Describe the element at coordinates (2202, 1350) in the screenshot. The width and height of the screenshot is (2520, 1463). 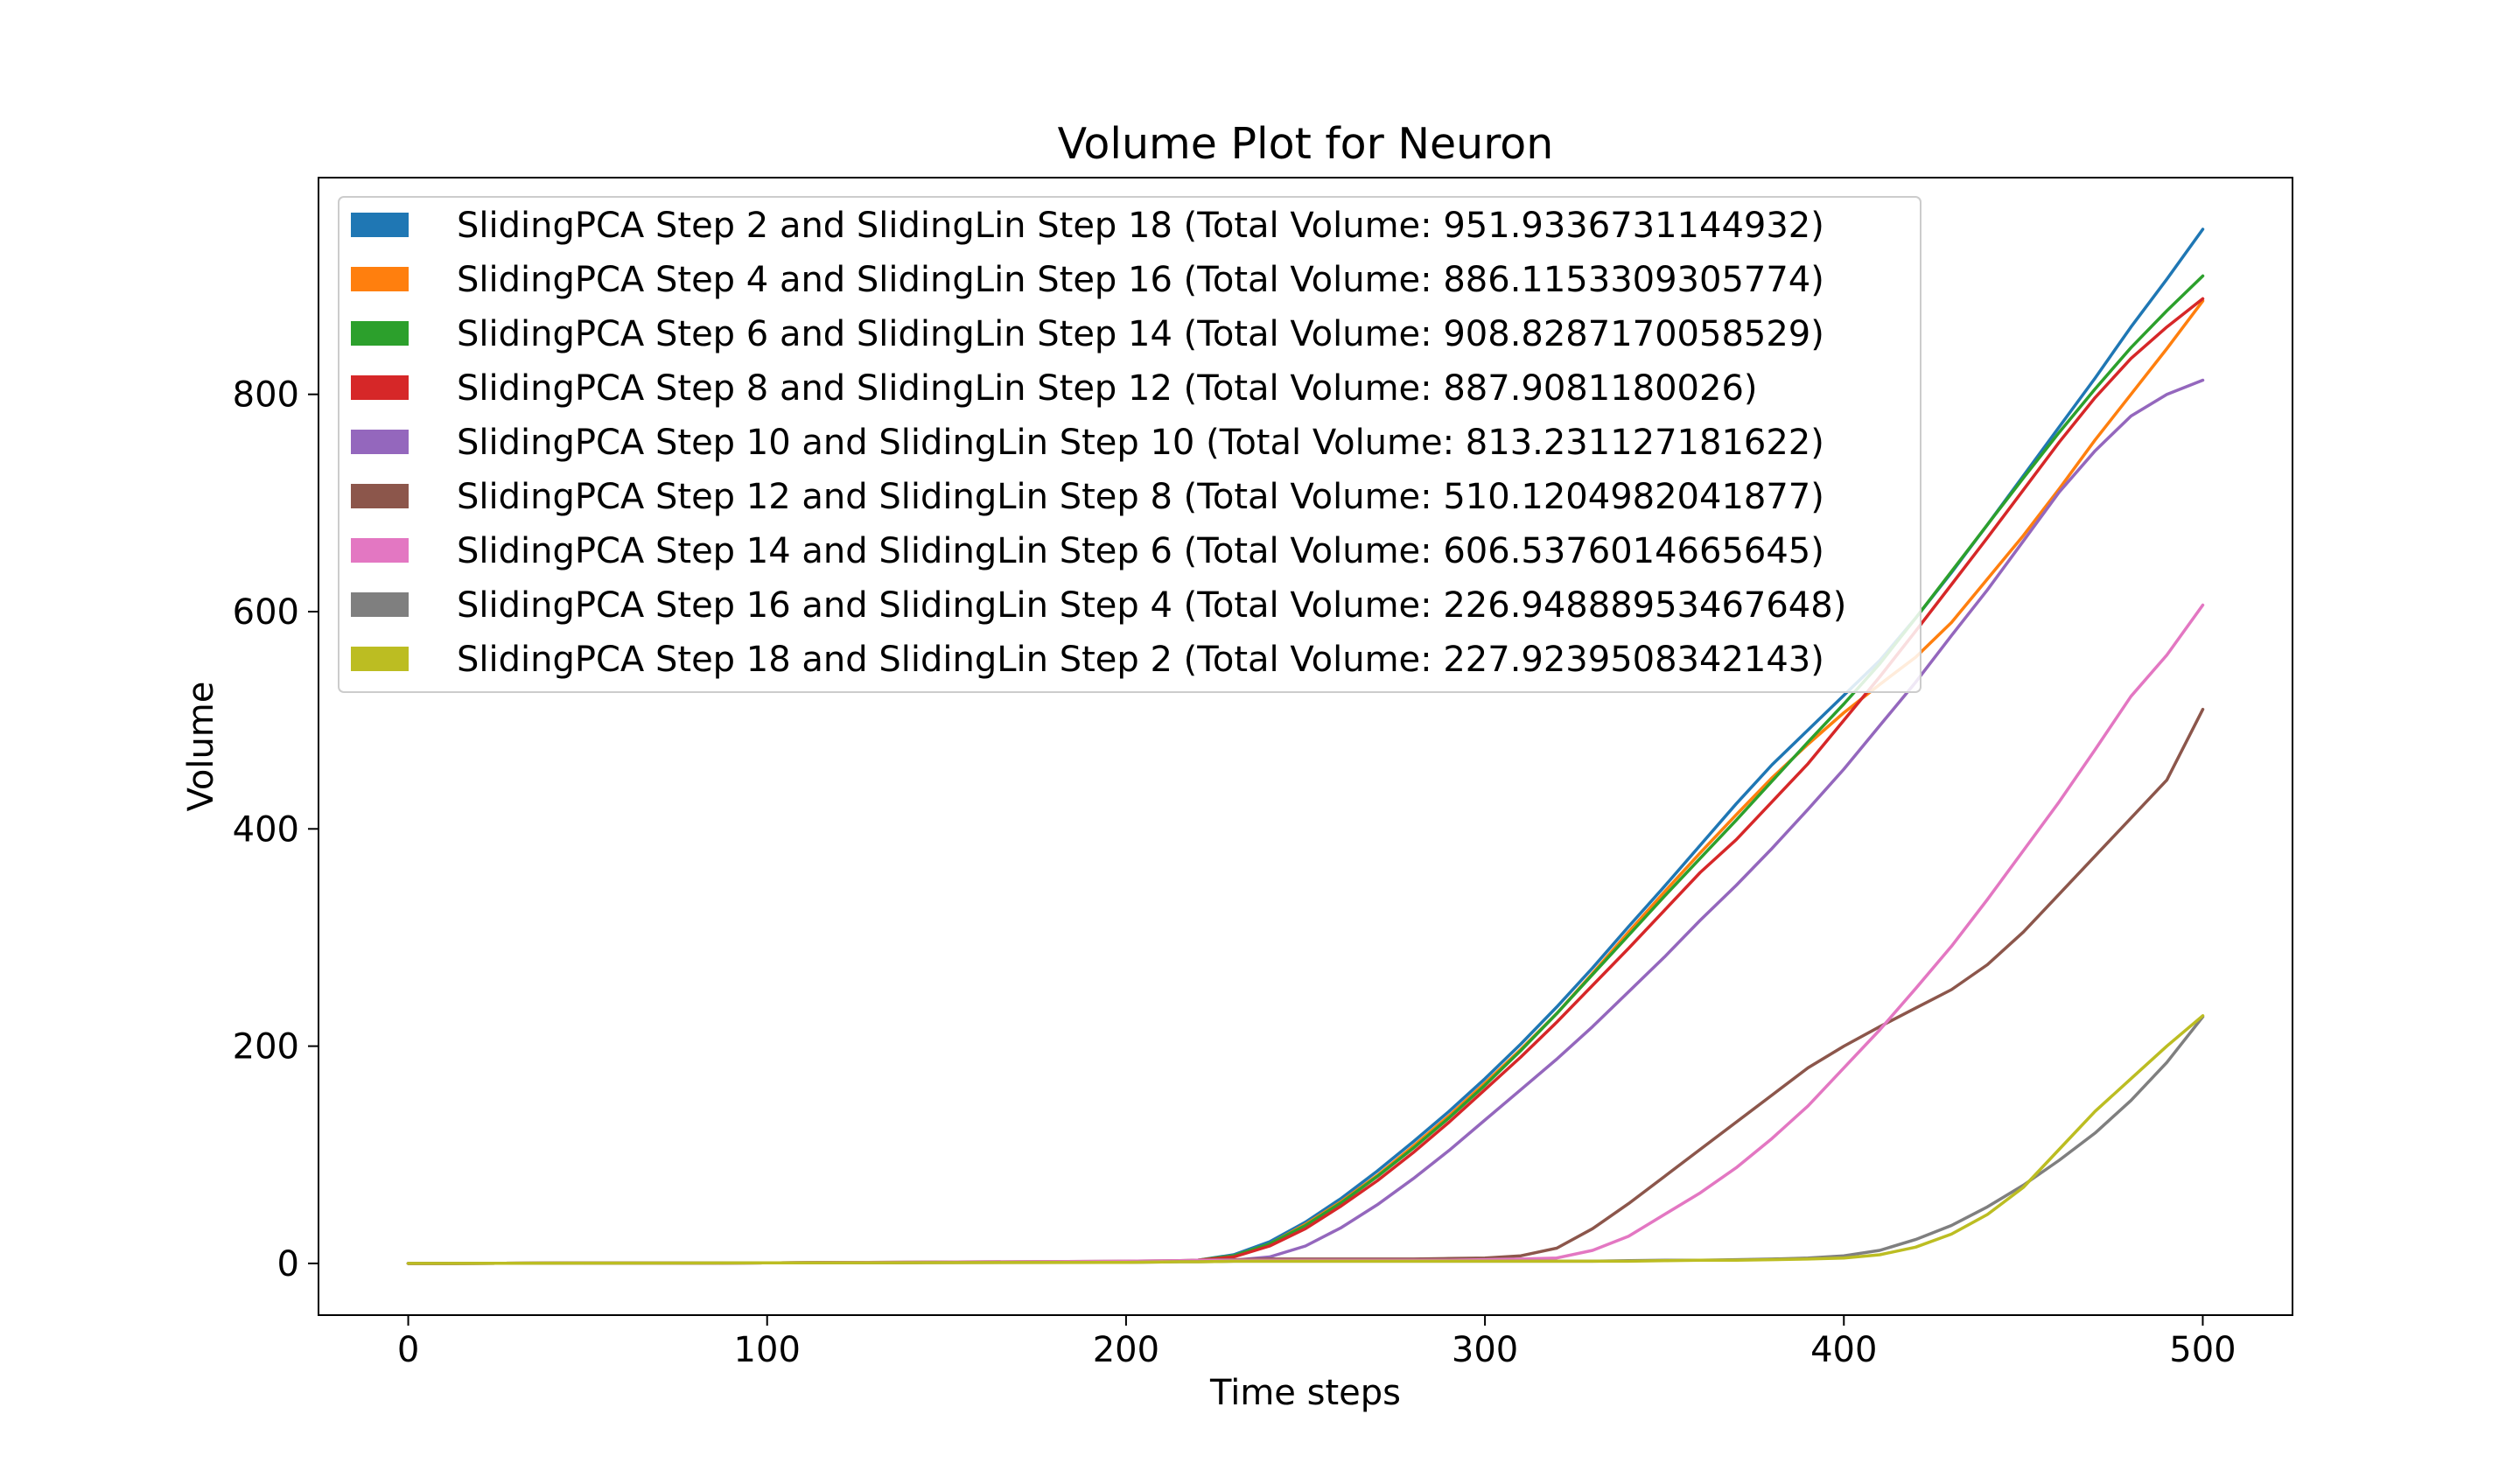
I see `x-tick-label: 500` at that location.